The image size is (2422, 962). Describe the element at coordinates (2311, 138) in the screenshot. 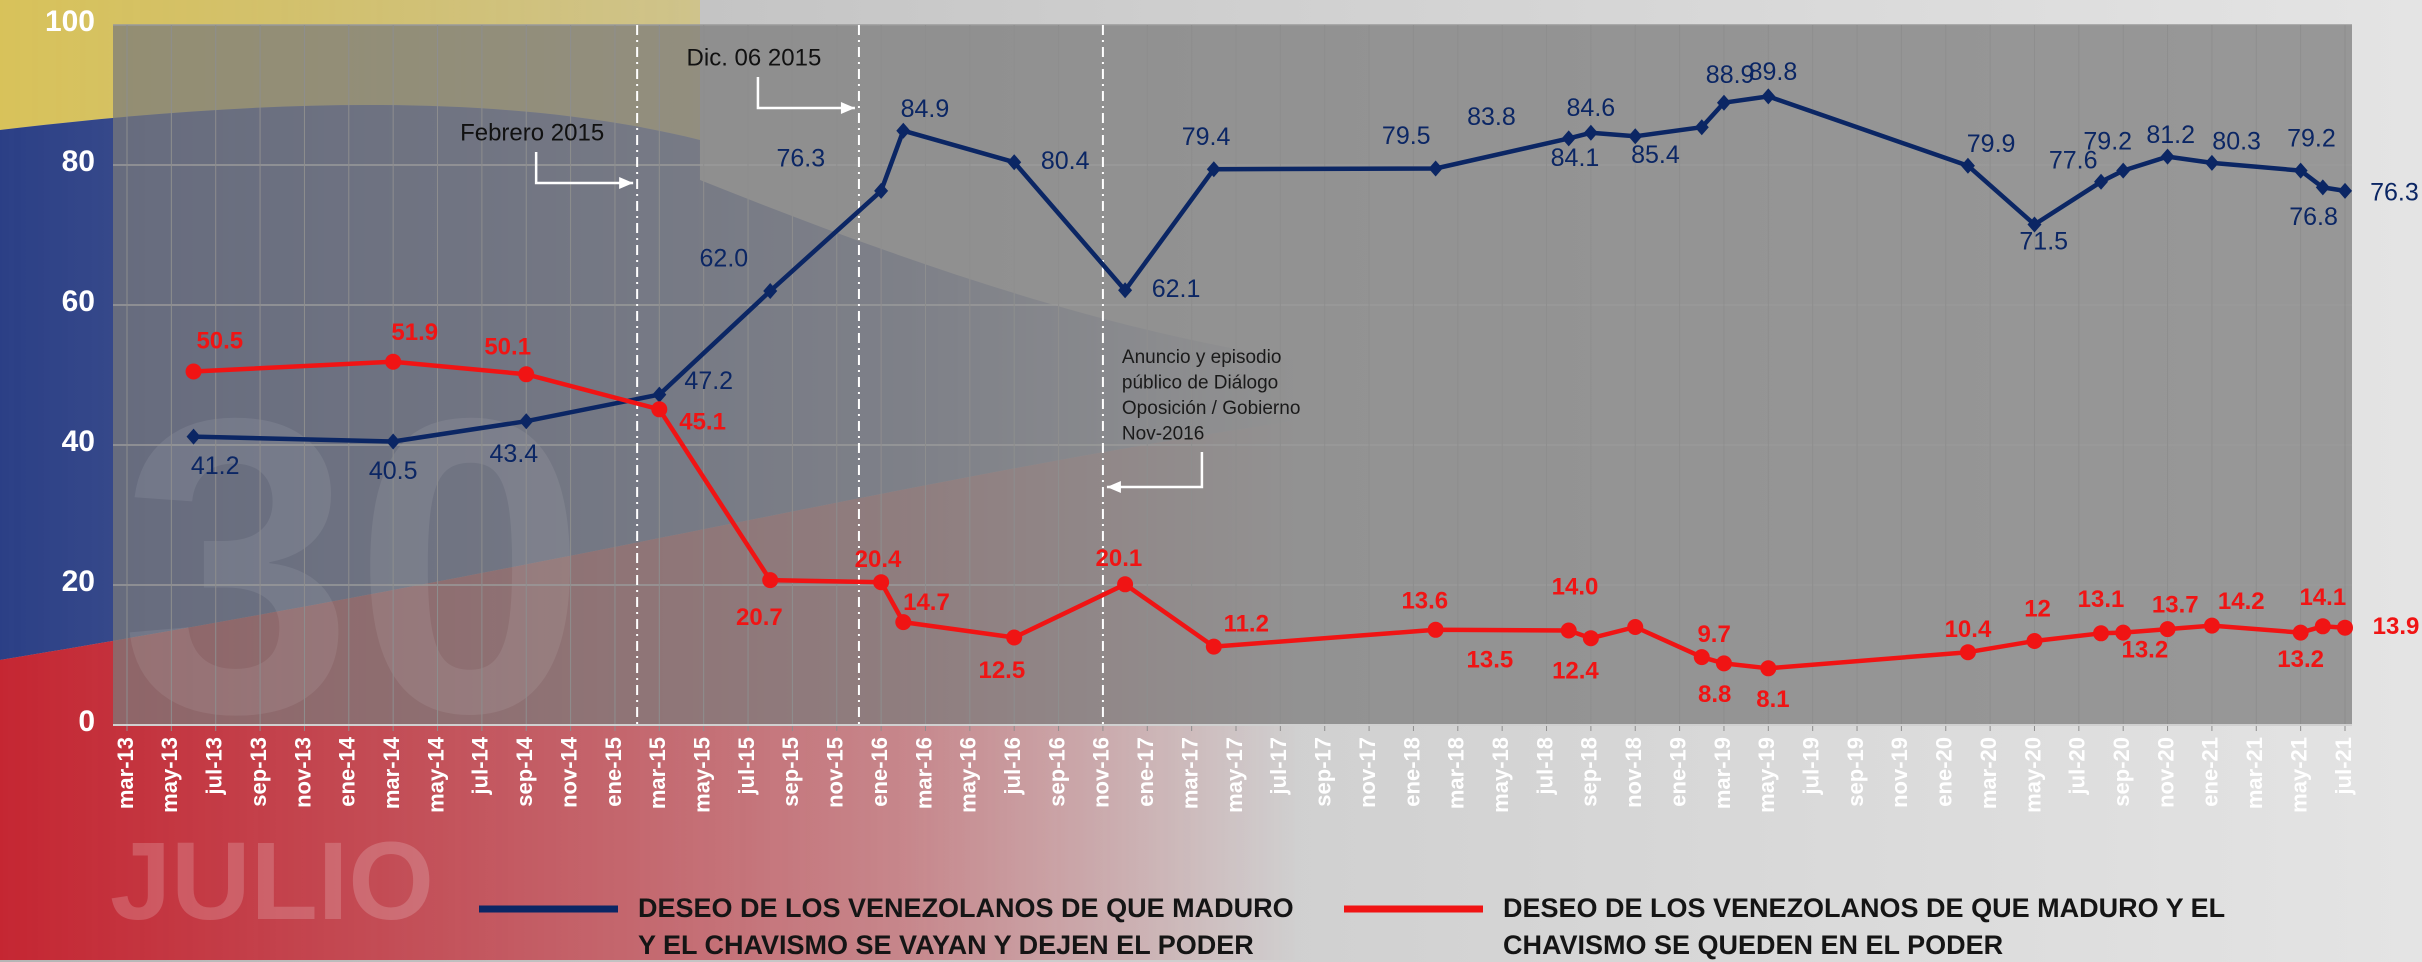

I see `data-label: 79.2` at that location.